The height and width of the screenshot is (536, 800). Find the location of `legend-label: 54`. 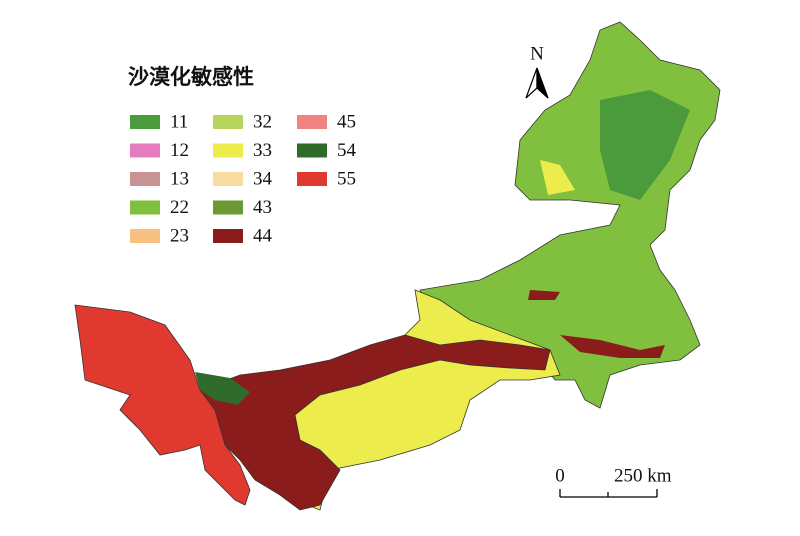

legend-label: 54 is located at coordinates (347, 150).